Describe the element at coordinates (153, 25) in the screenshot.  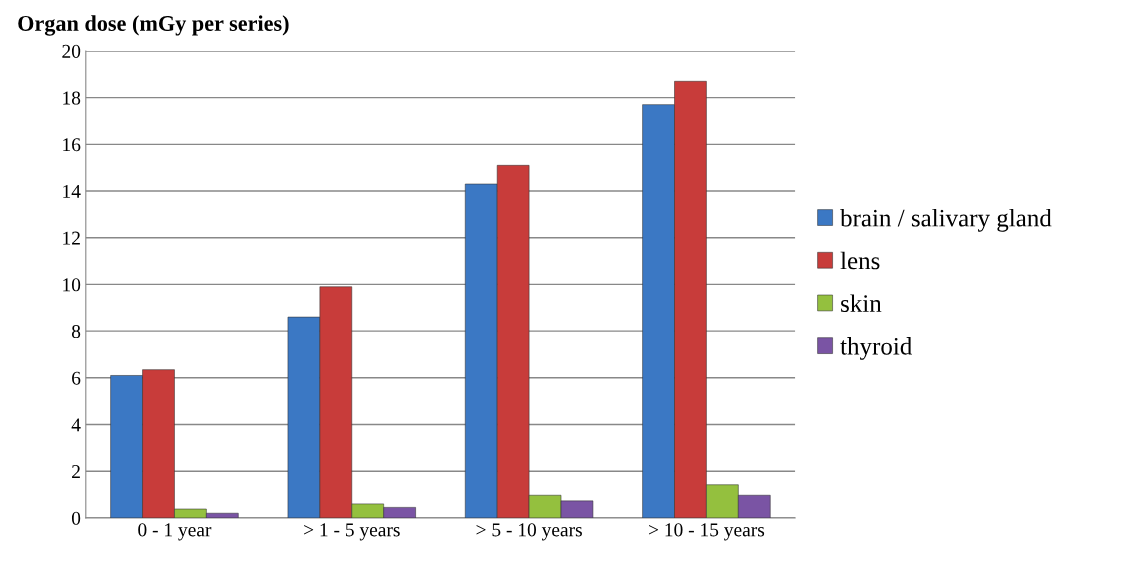
I see `chart-title: Organ dose (mGy per series)` at that location.